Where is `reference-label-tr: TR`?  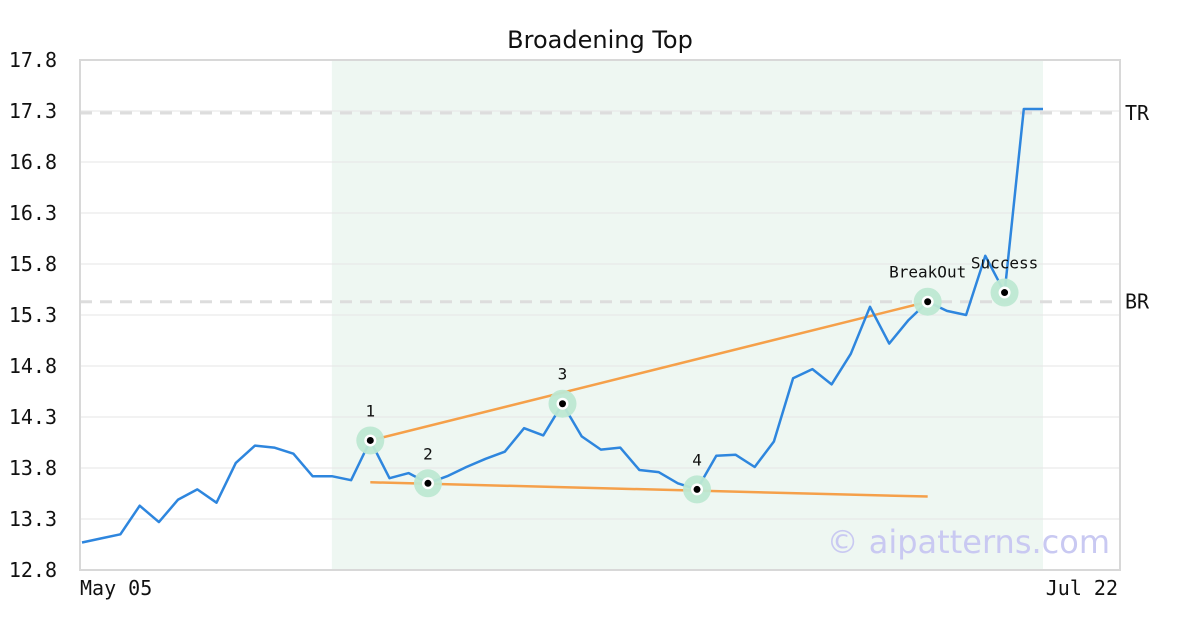
reference-label-tr: TR is located at coordinates (1137, 113).